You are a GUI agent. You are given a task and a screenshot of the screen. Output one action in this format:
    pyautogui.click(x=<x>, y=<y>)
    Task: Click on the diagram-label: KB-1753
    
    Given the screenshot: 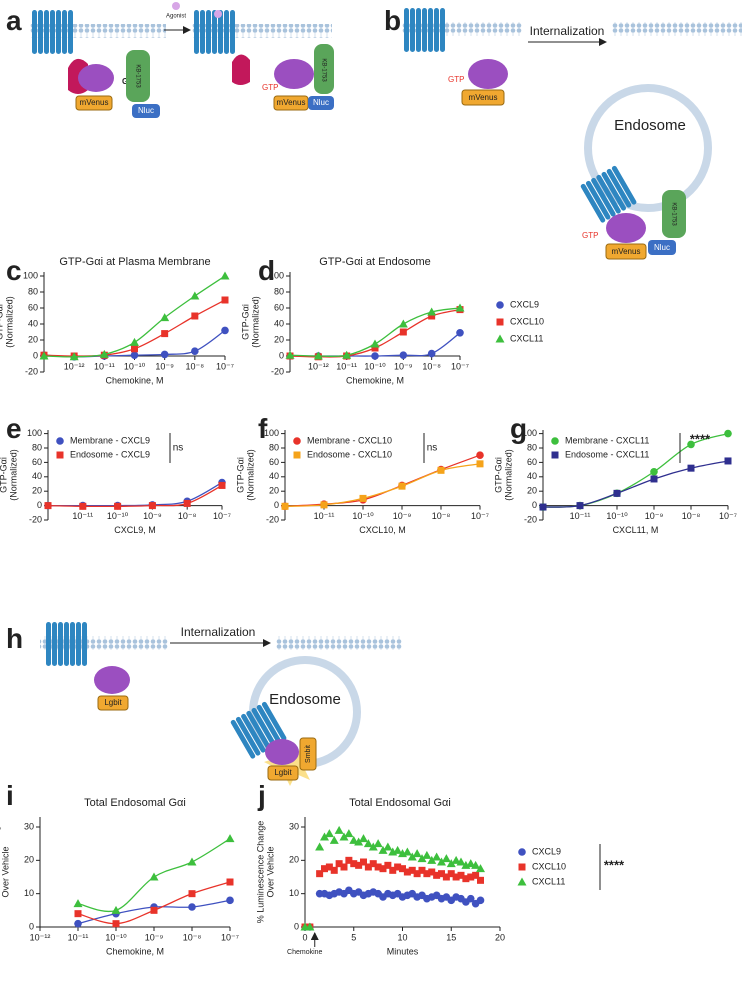 What is the action you would take?
    pyautogui.click(x=137, y=76)
    